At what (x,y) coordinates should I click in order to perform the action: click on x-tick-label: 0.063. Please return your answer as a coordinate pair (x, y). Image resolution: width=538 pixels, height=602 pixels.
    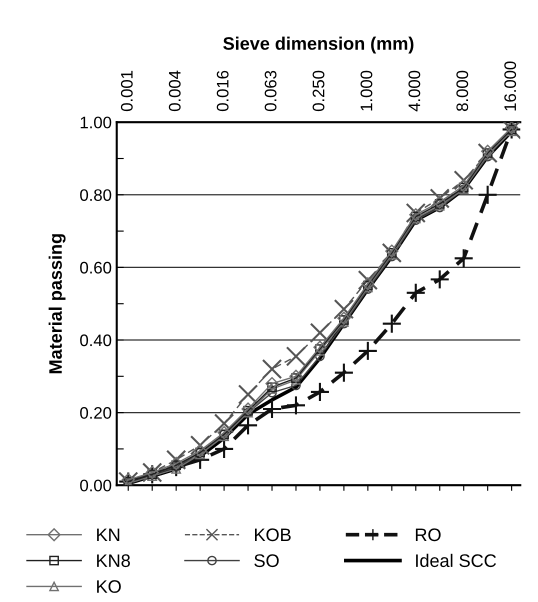
    Looking at the image, I should click on (270, 91).